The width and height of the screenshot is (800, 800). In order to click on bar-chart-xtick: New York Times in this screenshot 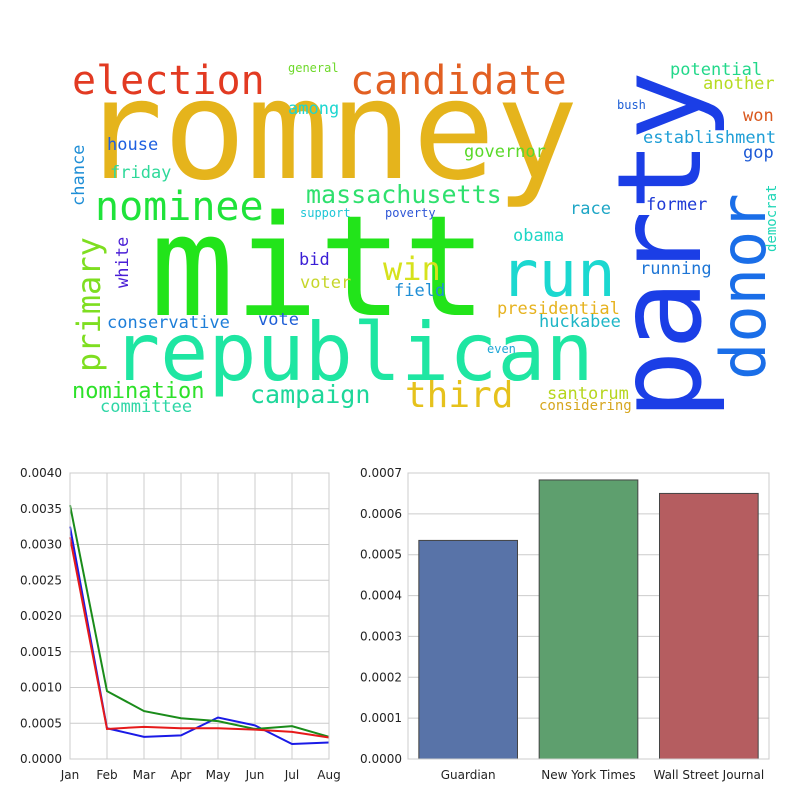, I will do `click(588, 775)`.